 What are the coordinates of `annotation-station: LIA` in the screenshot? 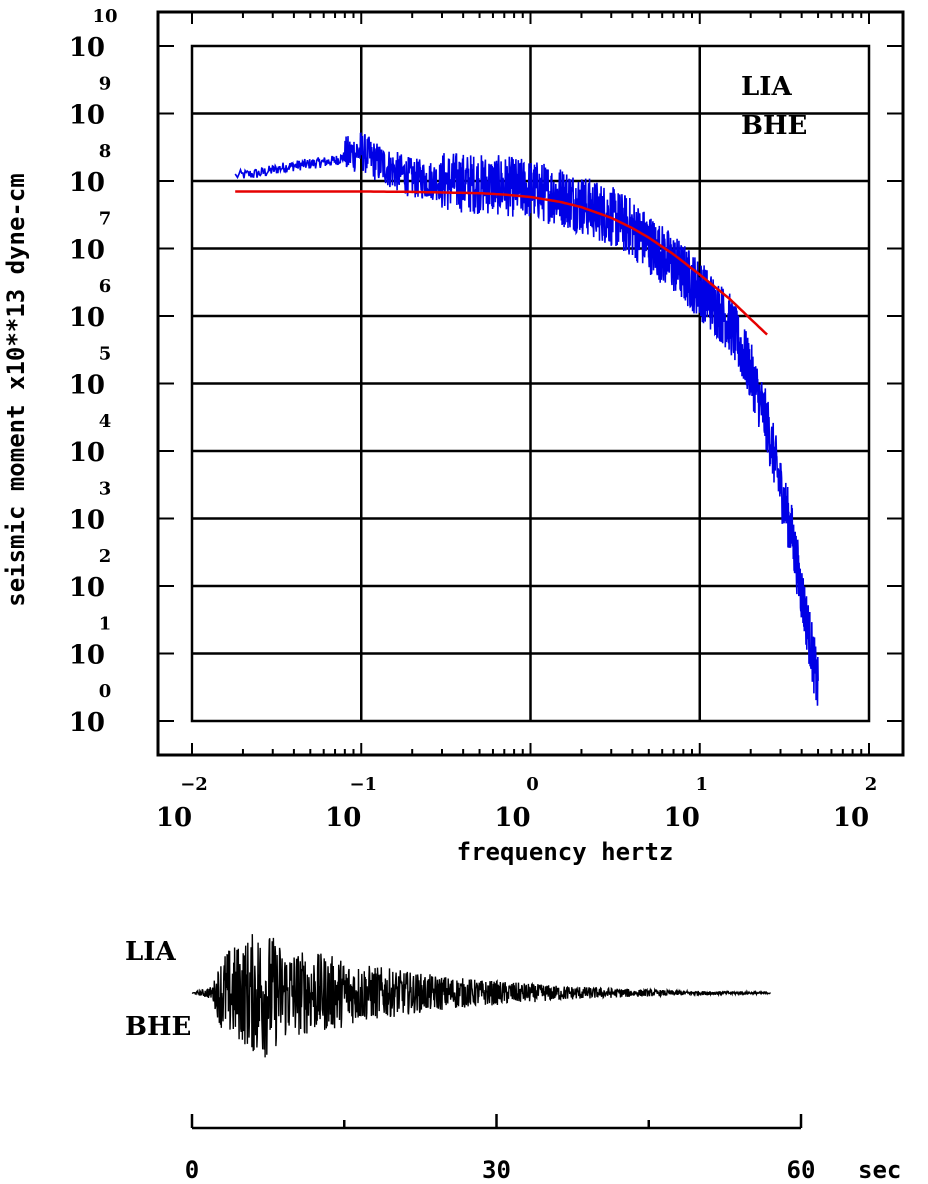 It's located at (766, 87).